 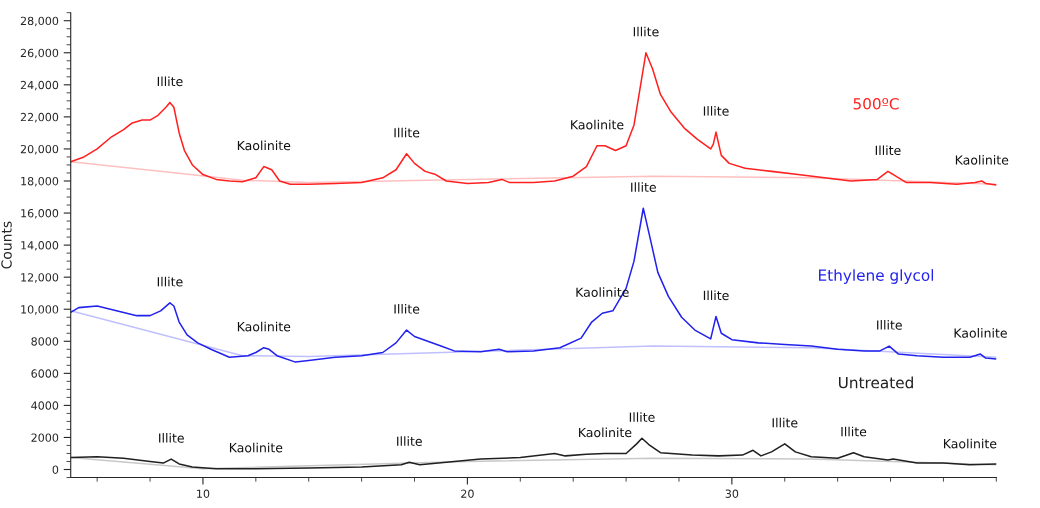 I want to click on y-tick-label: 8000, so click(x=45, y=341).